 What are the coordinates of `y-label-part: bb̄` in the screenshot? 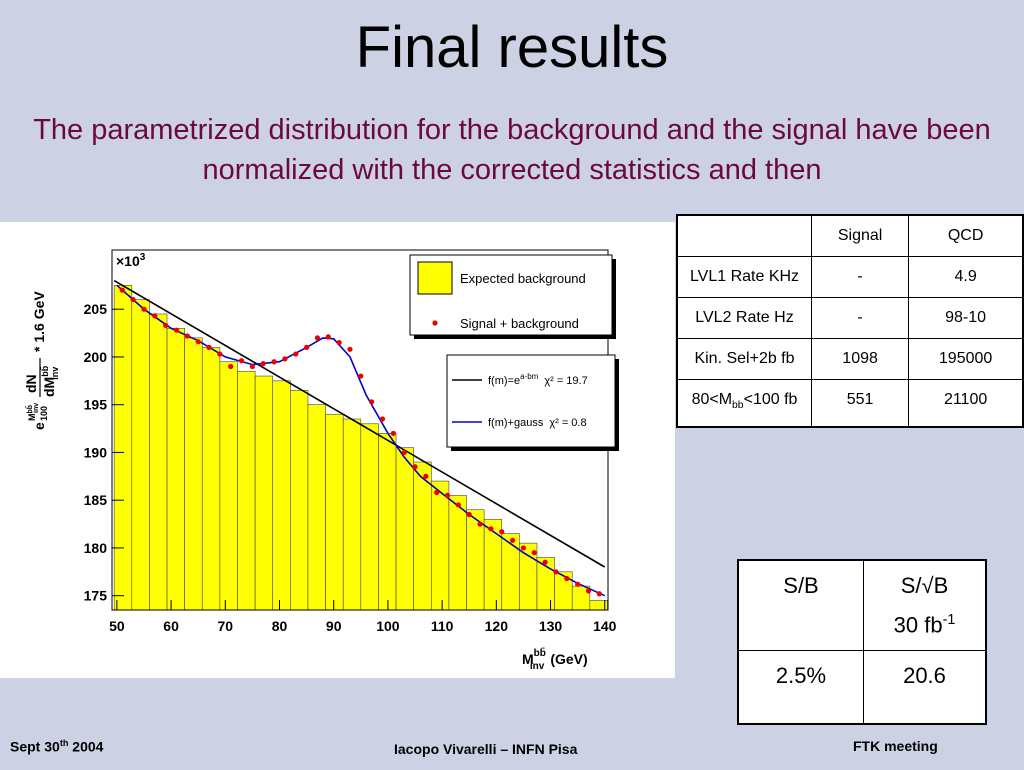 It's located at (45, 370).